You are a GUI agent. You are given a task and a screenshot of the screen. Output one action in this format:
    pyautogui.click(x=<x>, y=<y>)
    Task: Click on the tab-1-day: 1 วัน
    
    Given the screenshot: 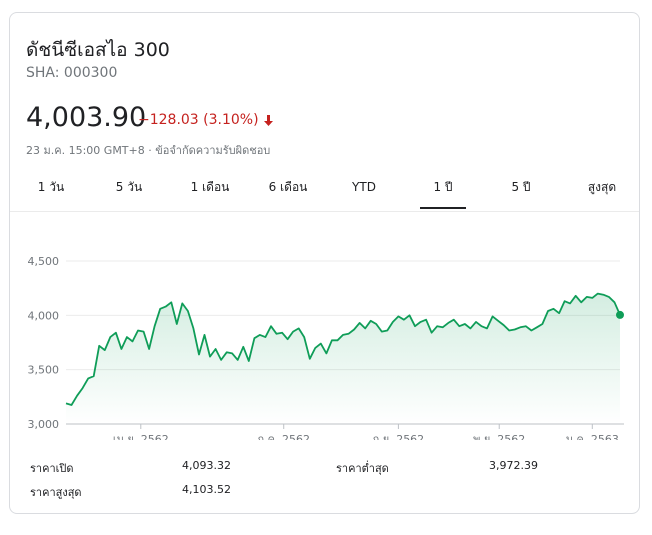 What is the action you would take?
    pyautogui.click(x=51, y=187)
    